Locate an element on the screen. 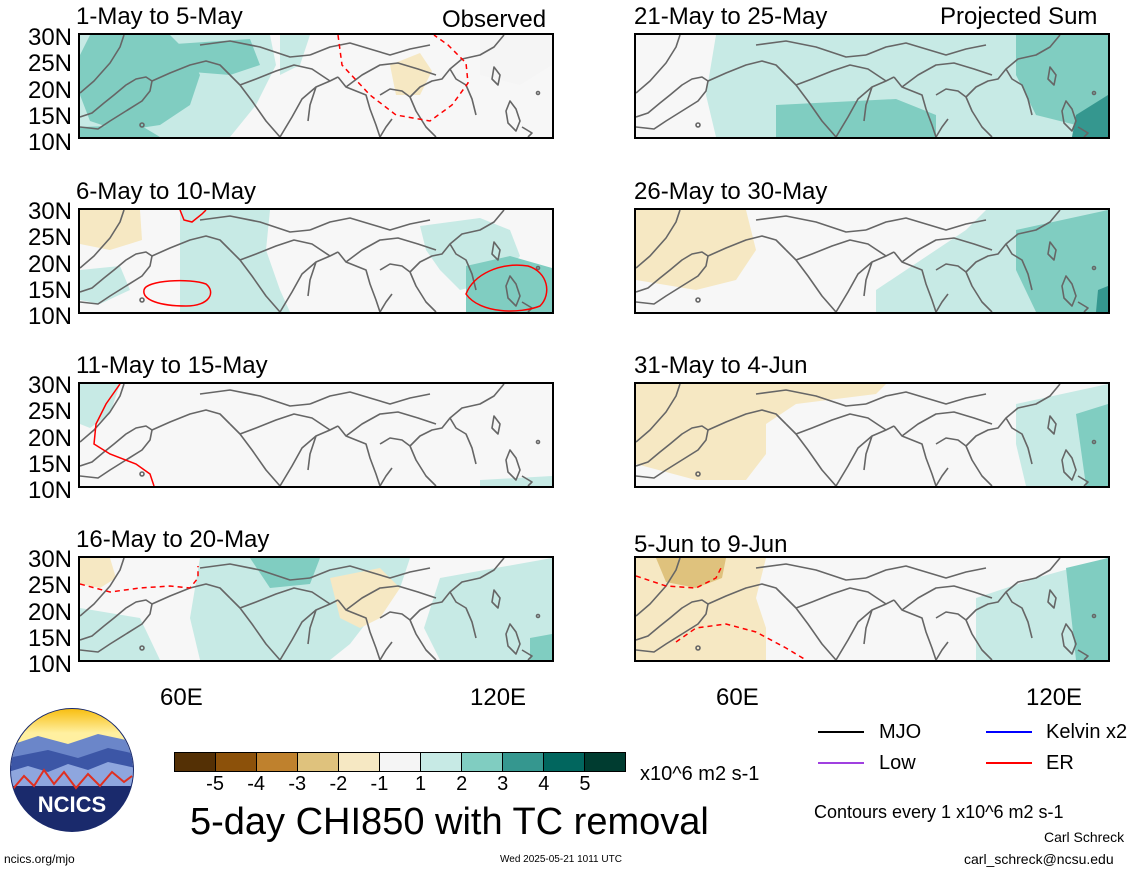  timestamp: Wed 2025-05-21 1011 UTC is located at coordinates (561, 859).